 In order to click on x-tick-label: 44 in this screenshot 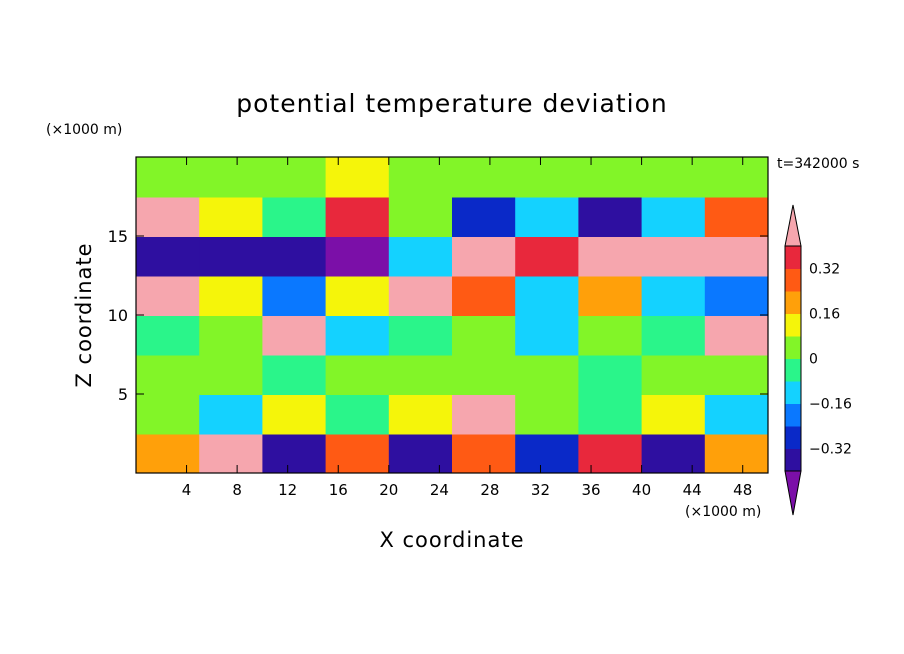, I will do `click(692, 490)`.